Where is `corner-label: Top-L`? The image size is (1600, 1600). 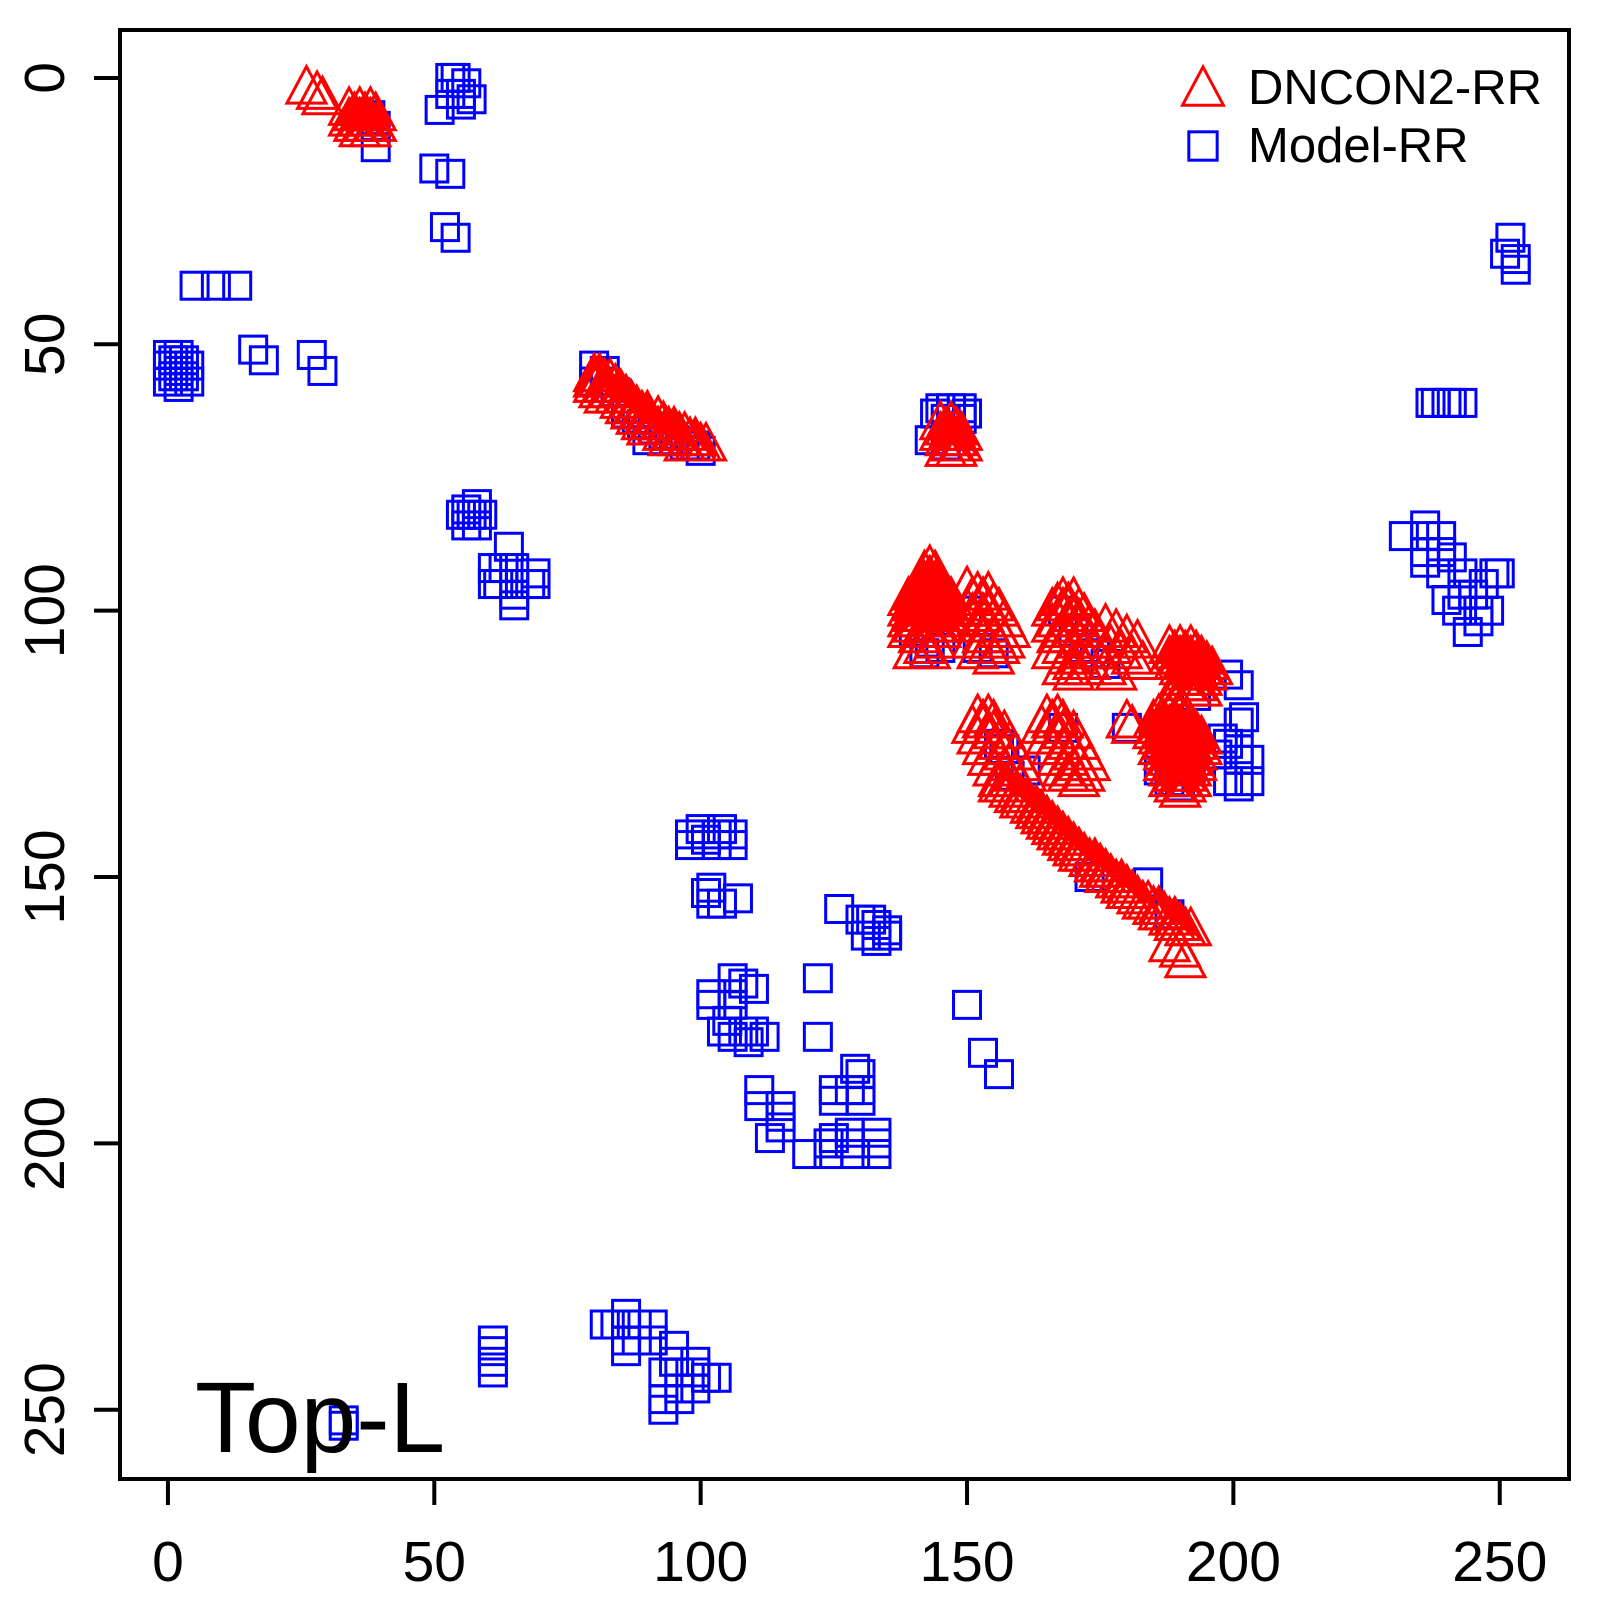 corner-label: Top-L is located at coordinates (320, 1418).